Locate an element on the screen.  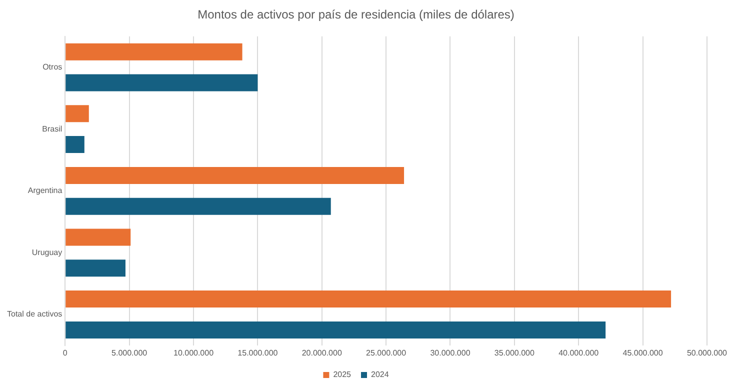
x-tick-label: 50.000.000 is located at coordinates (707, 353).